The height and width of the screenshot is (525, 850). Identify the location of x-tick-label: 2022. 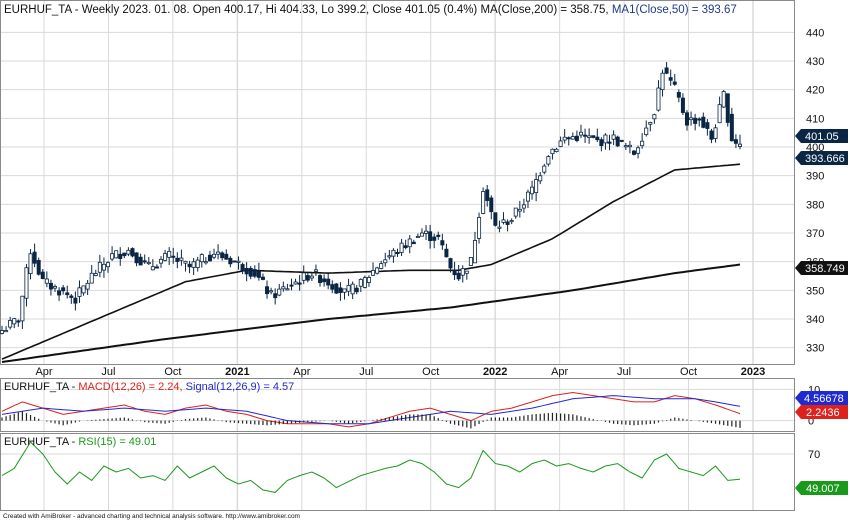
(495, 372).